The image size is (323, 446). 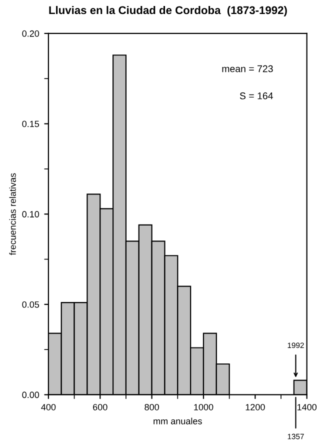 What do you see at coordinates (100, 407) in the screenshot?
I see `x-tick-label: 600` at bounding box center [100, 407].